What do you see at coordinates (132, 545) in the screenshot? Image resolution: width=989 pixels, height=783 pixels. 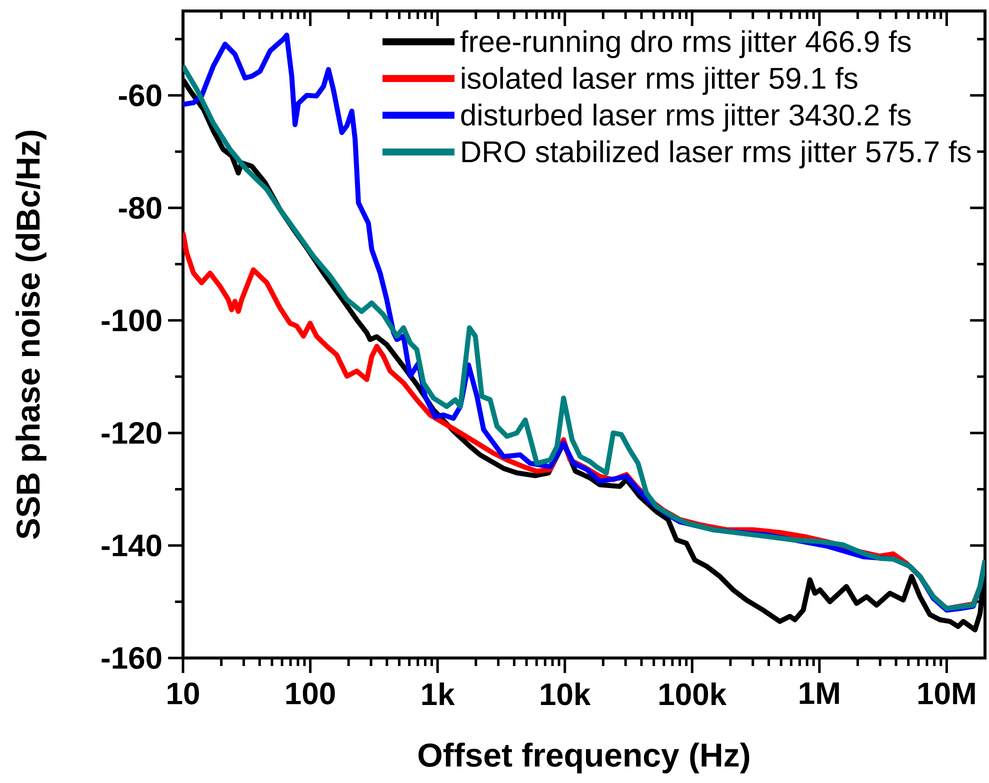 I see `y-tick-label: -140` at bounding box center [132, 545].